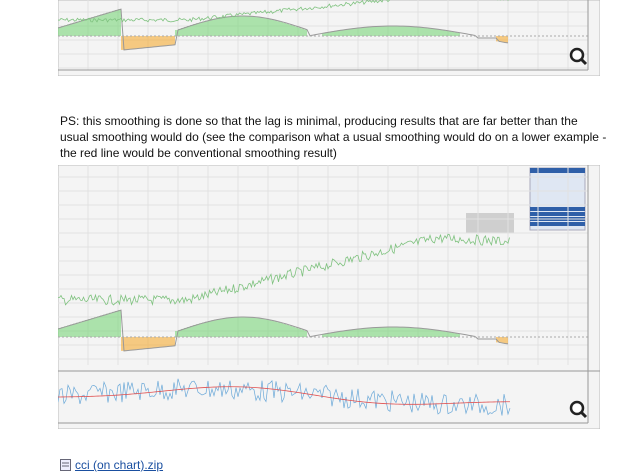  Describe the element at coordinates (119, 465) in the screenshot. I see `attachment-link: cci (on chart).zip` at that location.